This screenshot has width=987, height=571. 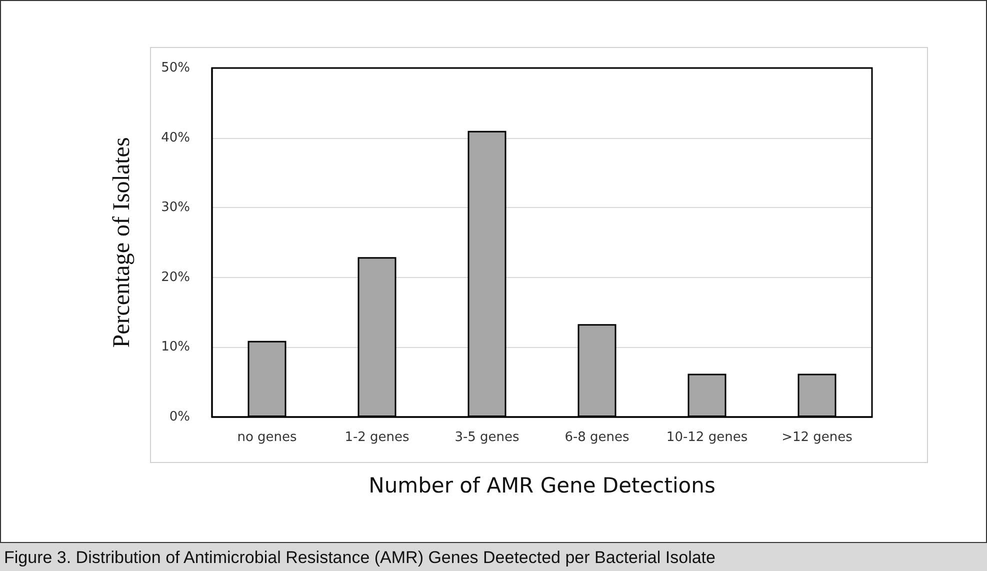 I want to click on x-tick-label: 1-2 genes, so click(x=377, y=437).